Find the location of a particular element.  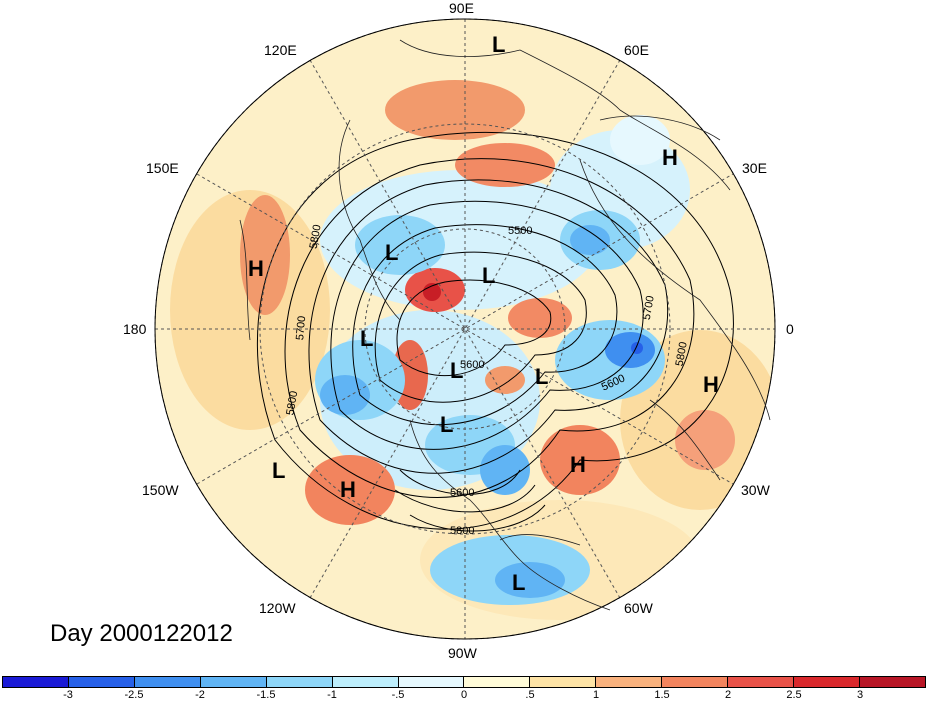

colorbar-tick-label: 2.5 is located at coordinates (794, 695).